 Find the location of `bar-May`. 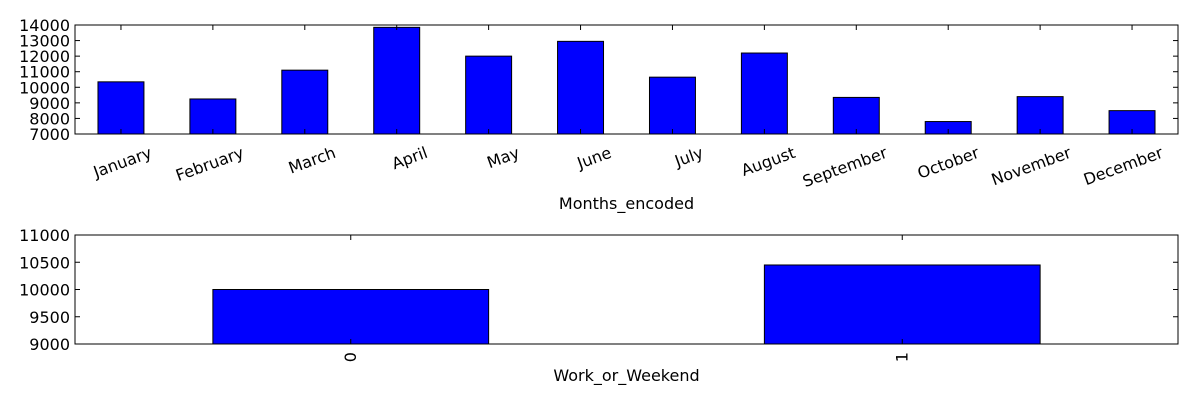

bar-May is located at coordinates (489, 95).